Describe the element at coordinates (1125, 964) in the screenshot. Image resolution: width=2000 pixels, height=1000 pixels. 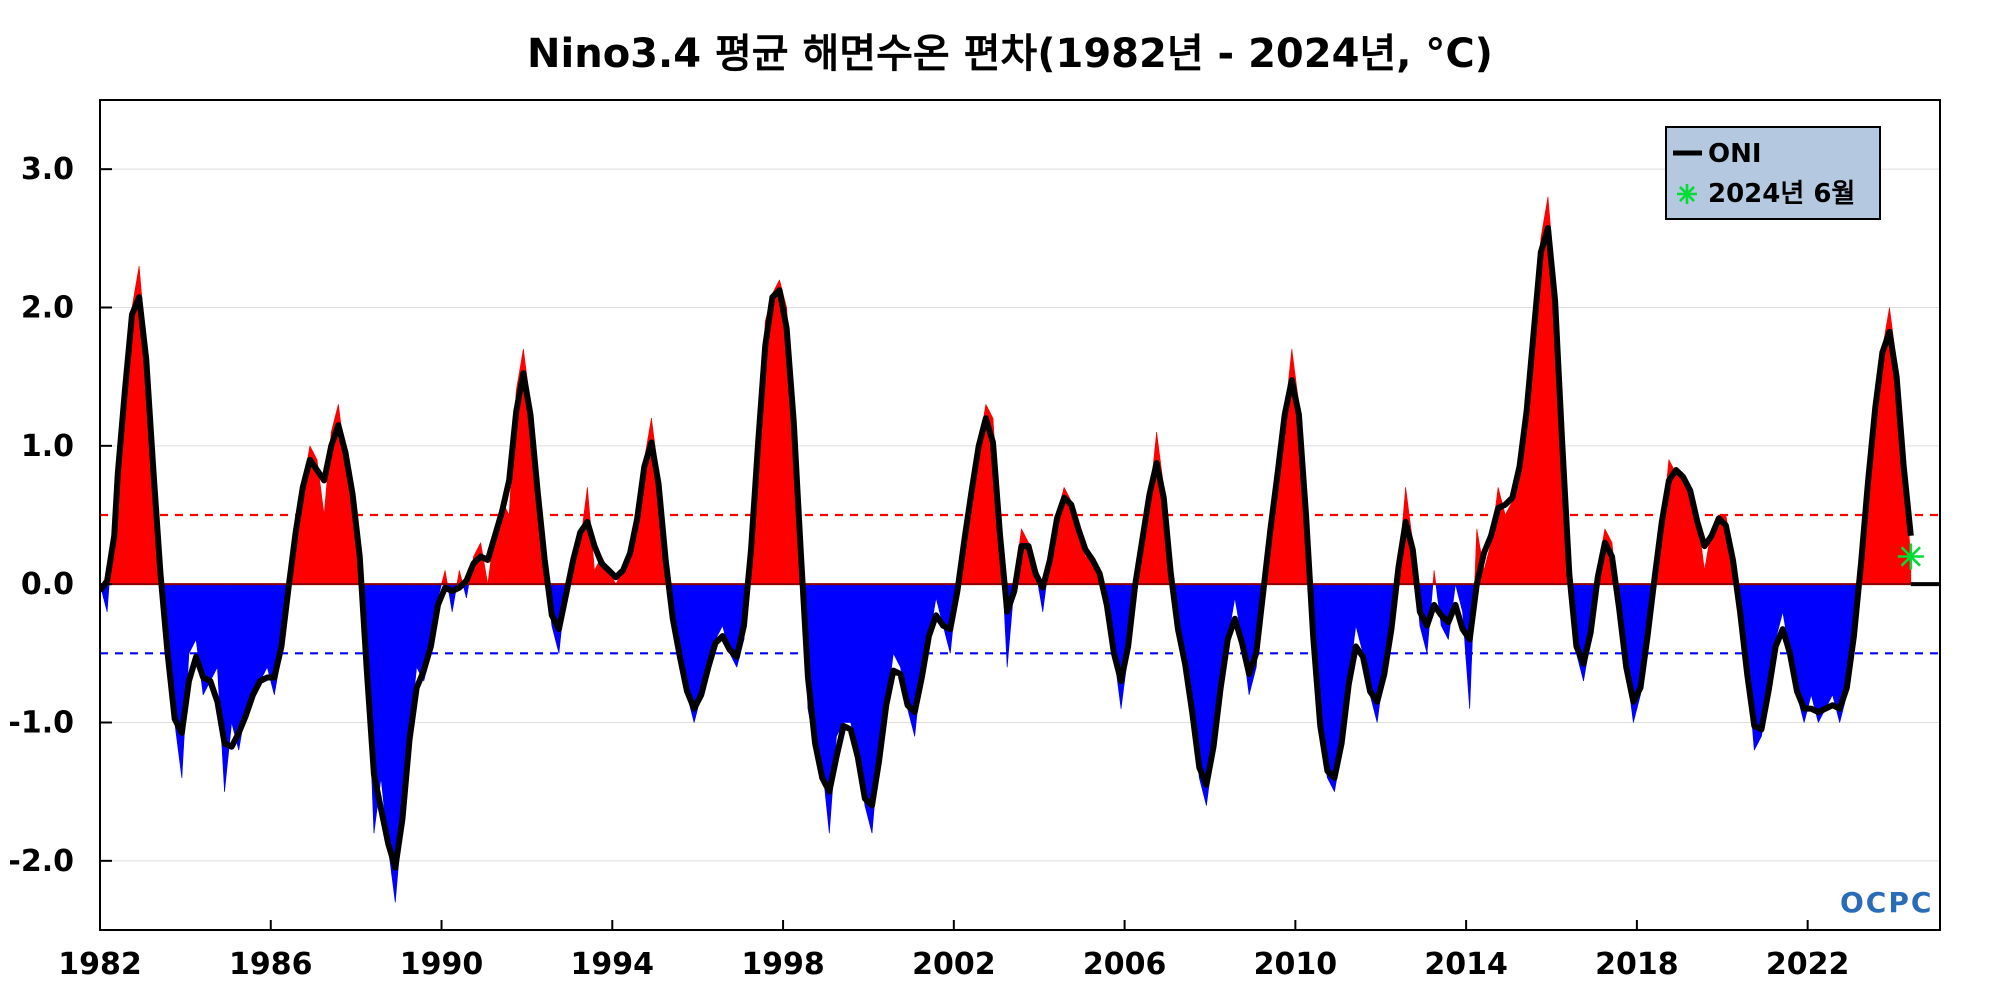
I see `x-tick-label: 2006` at that location.